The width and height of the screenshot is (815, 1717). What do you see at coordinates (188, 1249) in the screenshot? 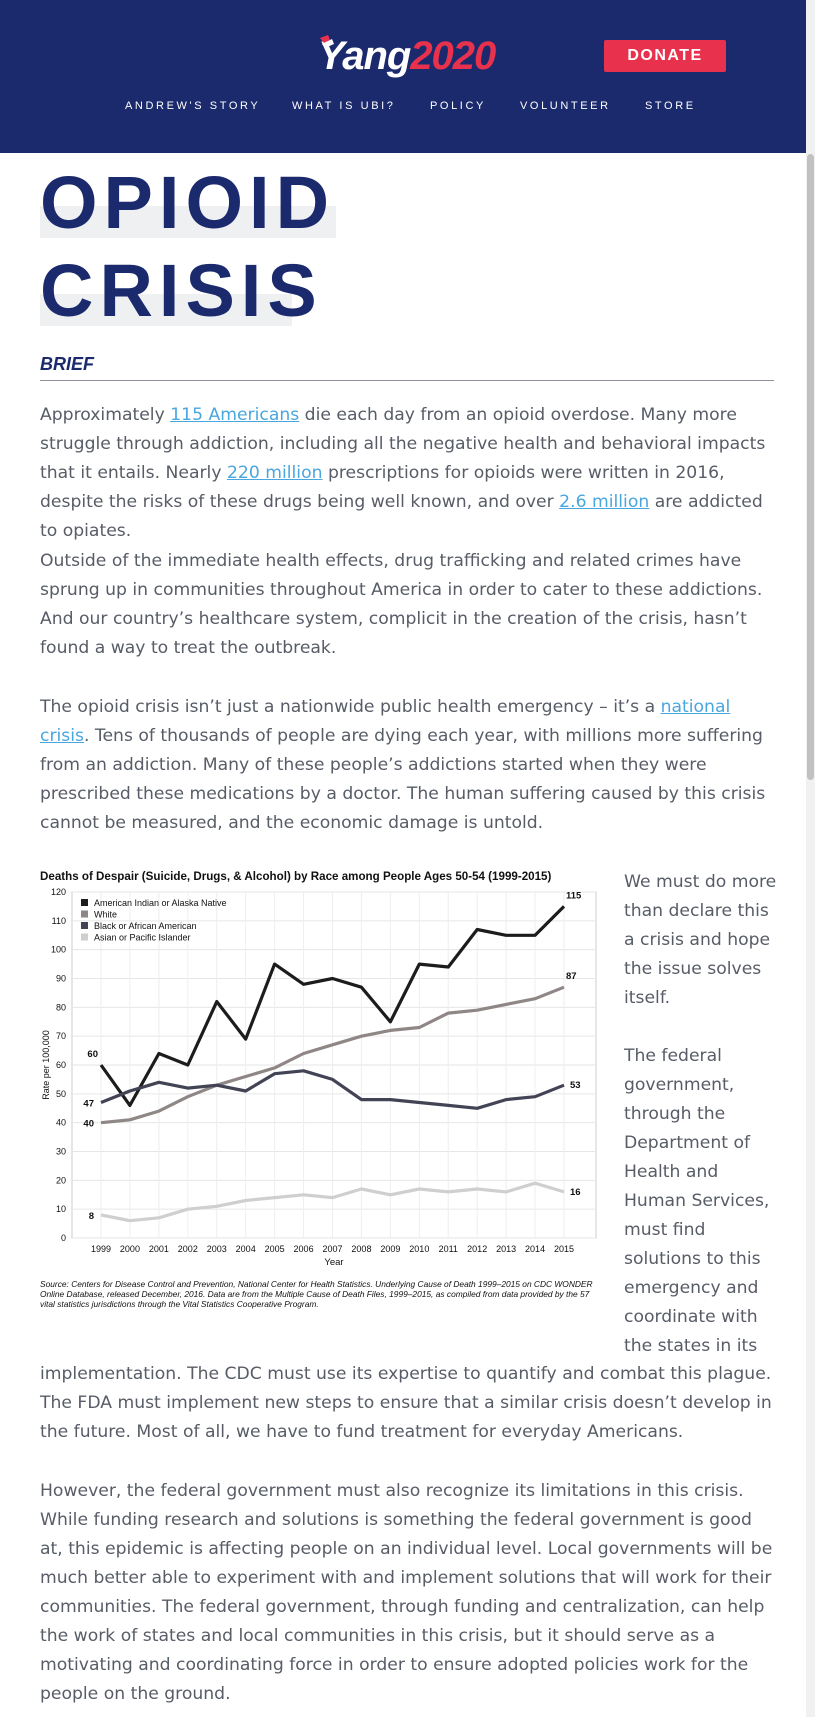
I see `x-tick-label: 2002` at bounding box center [188, 1249].